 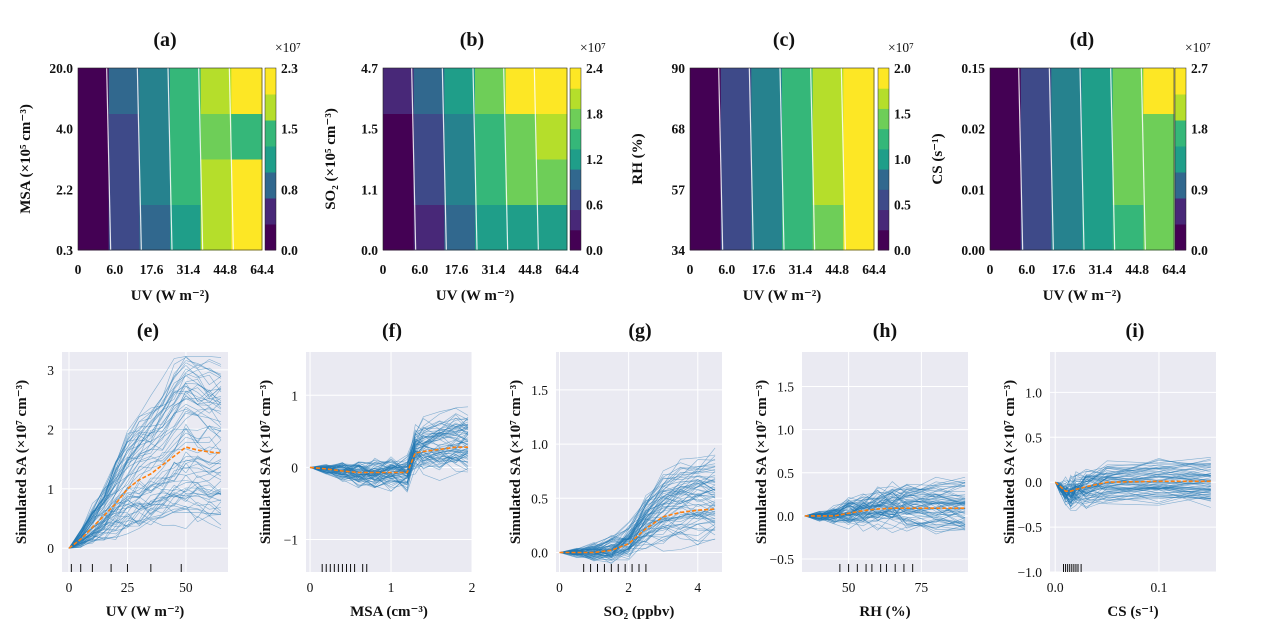 I want to click on panel-i-label: (i), so click(x=1135, y=331).